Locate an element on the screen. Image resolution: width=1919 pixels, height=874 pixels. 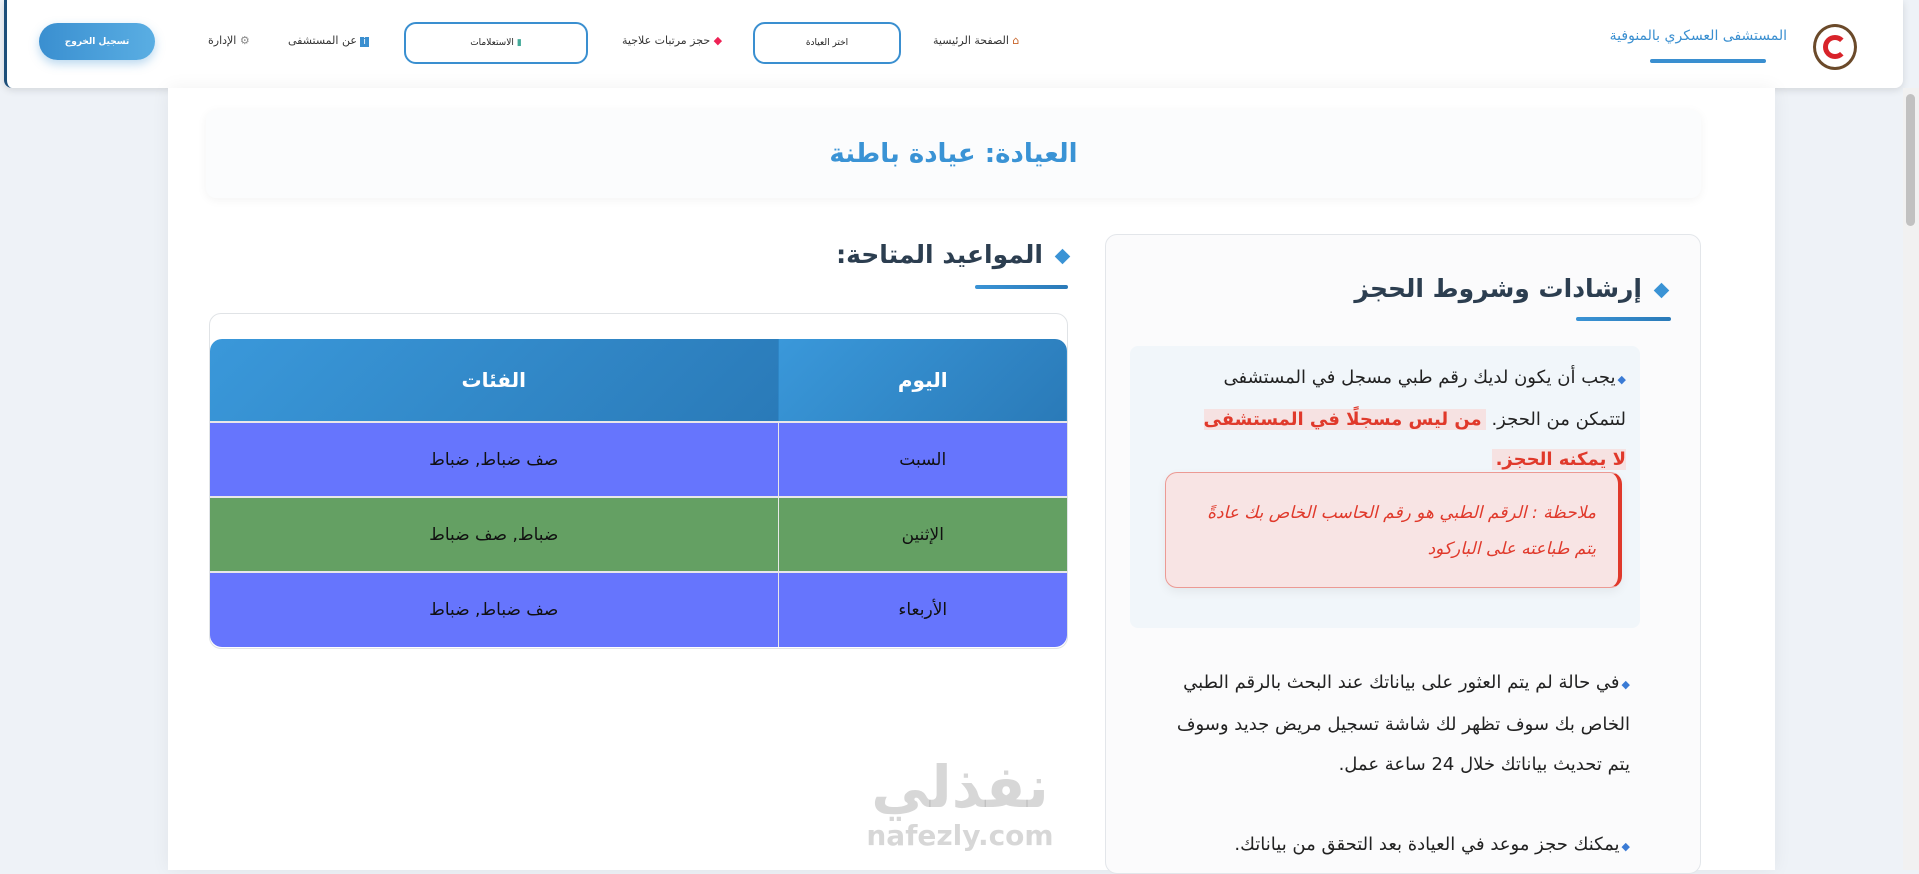
brand-title: المستشفى العسكري بالمنوفية is located at coordinates (1698, 36).